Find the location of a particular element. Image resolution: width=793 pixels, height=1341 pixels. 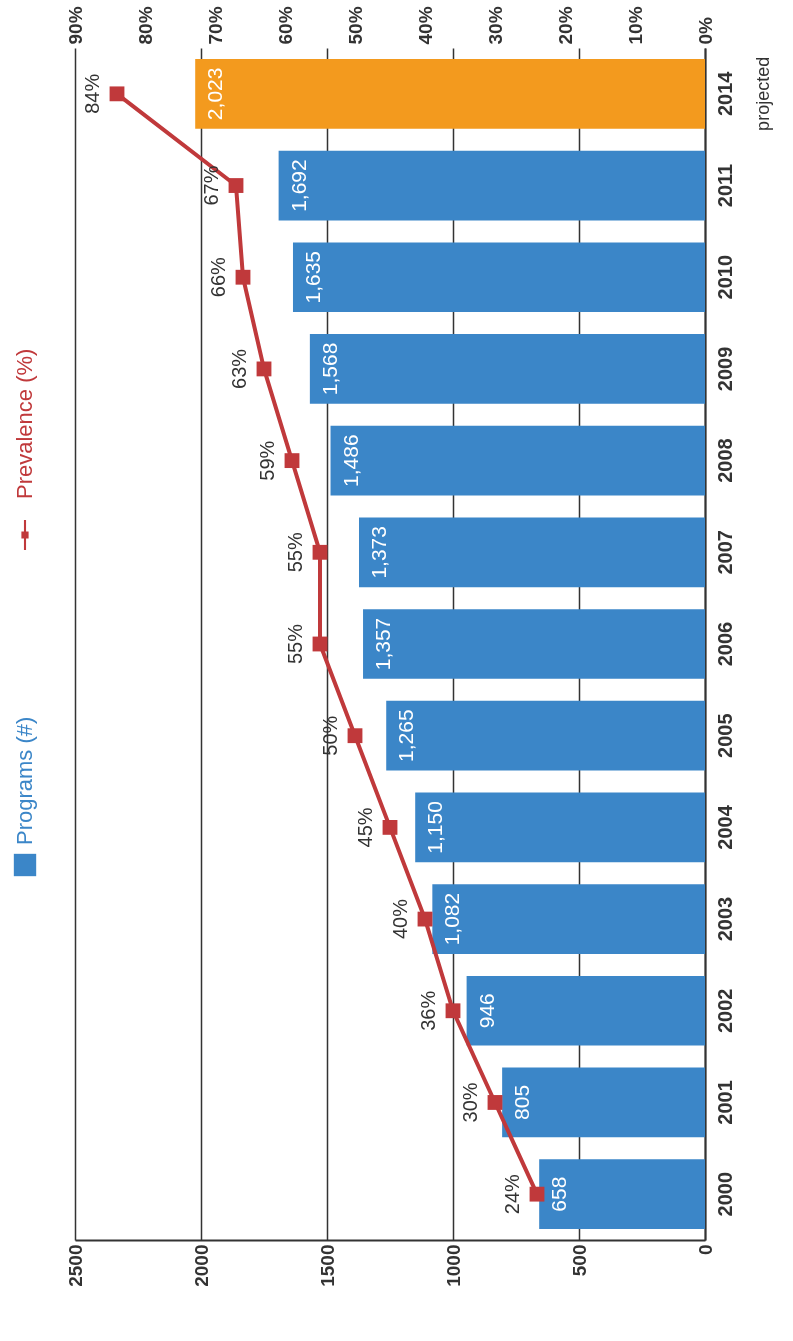

x2-tick-label: 30% is located at coordinates (495, 25).